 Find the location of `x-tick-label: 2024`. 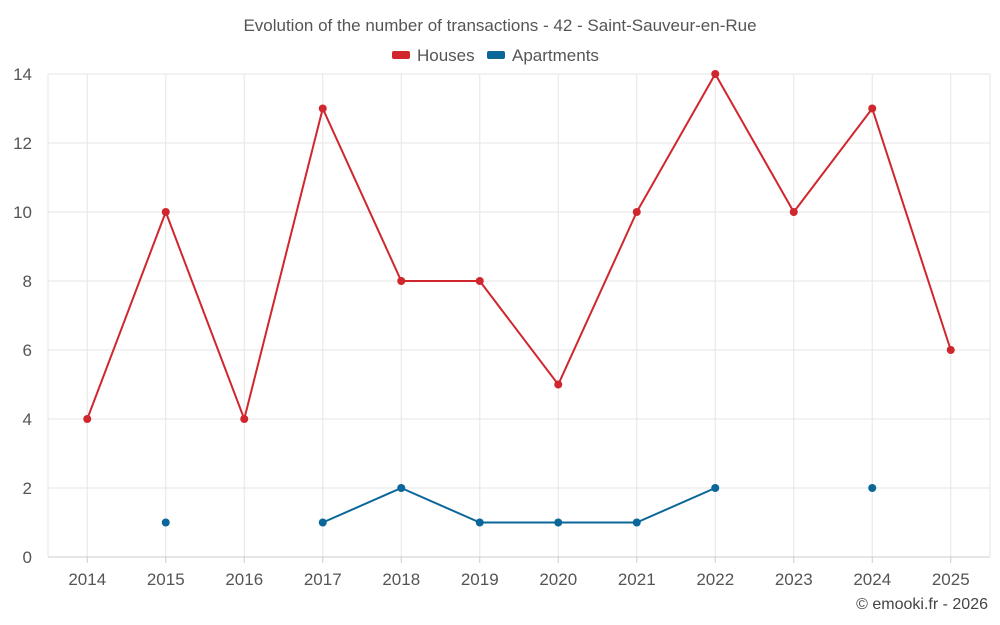

x-tick-label: 2024 is located at coordinates (872, 579).